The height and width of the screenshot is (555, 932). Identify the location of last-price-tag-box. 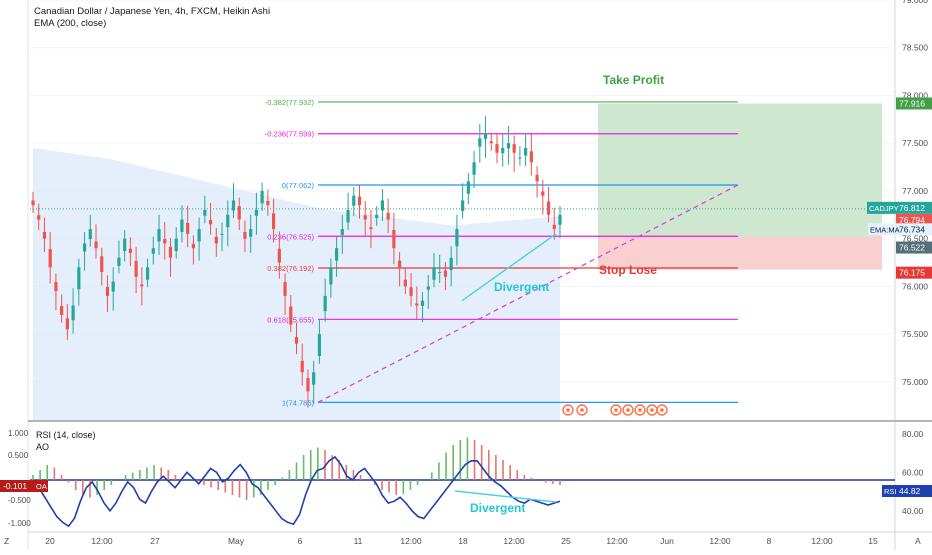
(914, 207).